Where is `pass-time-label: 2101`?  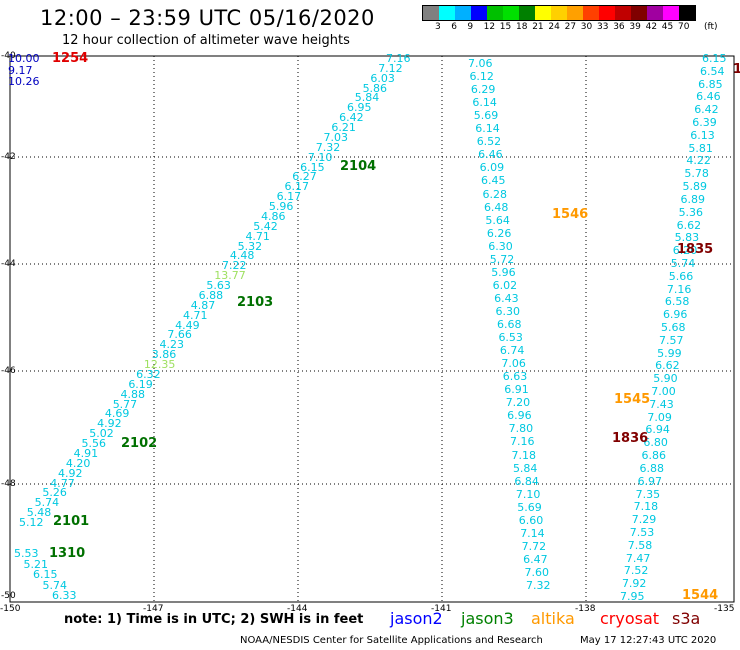 pass-time-label: 2101 is located at coordinates (71, 521).